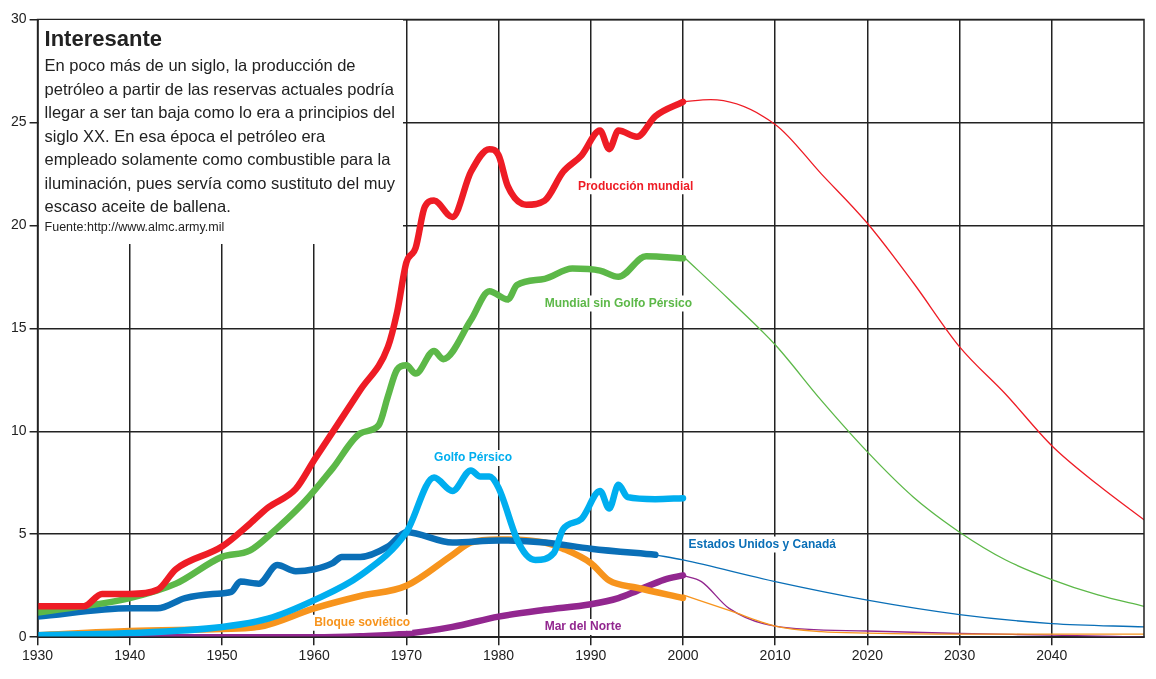 The height and width of the screenshot is (679, 1156). Describe the element at coordinates (960, 655) in the screenshot. I see `x-tick-label: 2030` at that location.